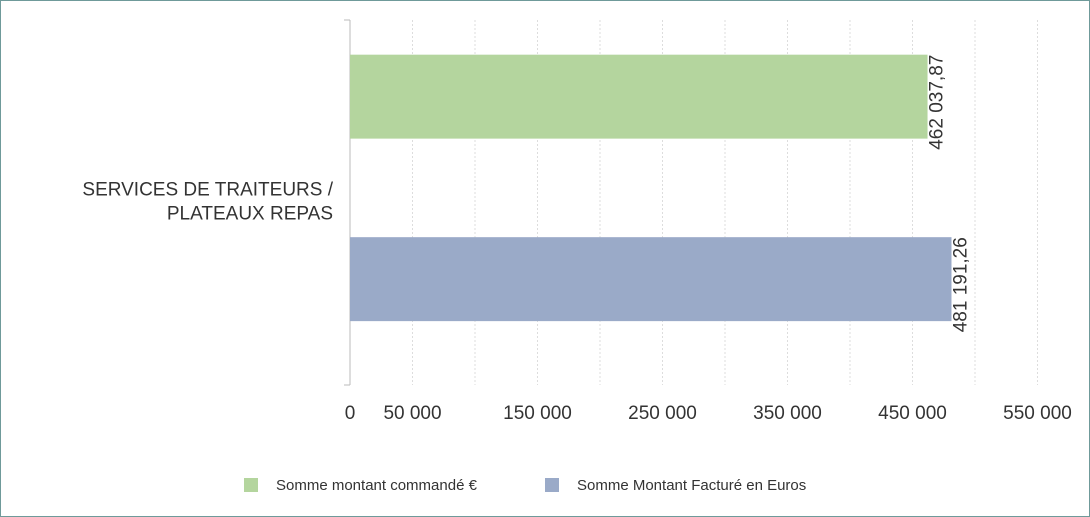 This screenshot has height=517, width=1090. I want to click on x-tick-label: 150 000, so click(537, 413).